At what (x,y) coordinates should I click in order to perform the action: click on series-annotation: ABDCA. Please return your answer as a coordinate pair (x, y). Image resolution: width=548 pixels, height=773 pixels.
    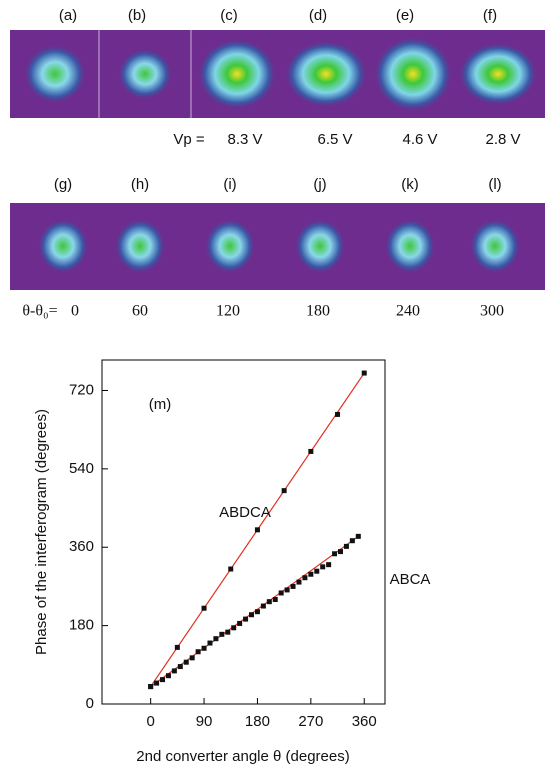
    Looking at the image, I should click on (245, 512).